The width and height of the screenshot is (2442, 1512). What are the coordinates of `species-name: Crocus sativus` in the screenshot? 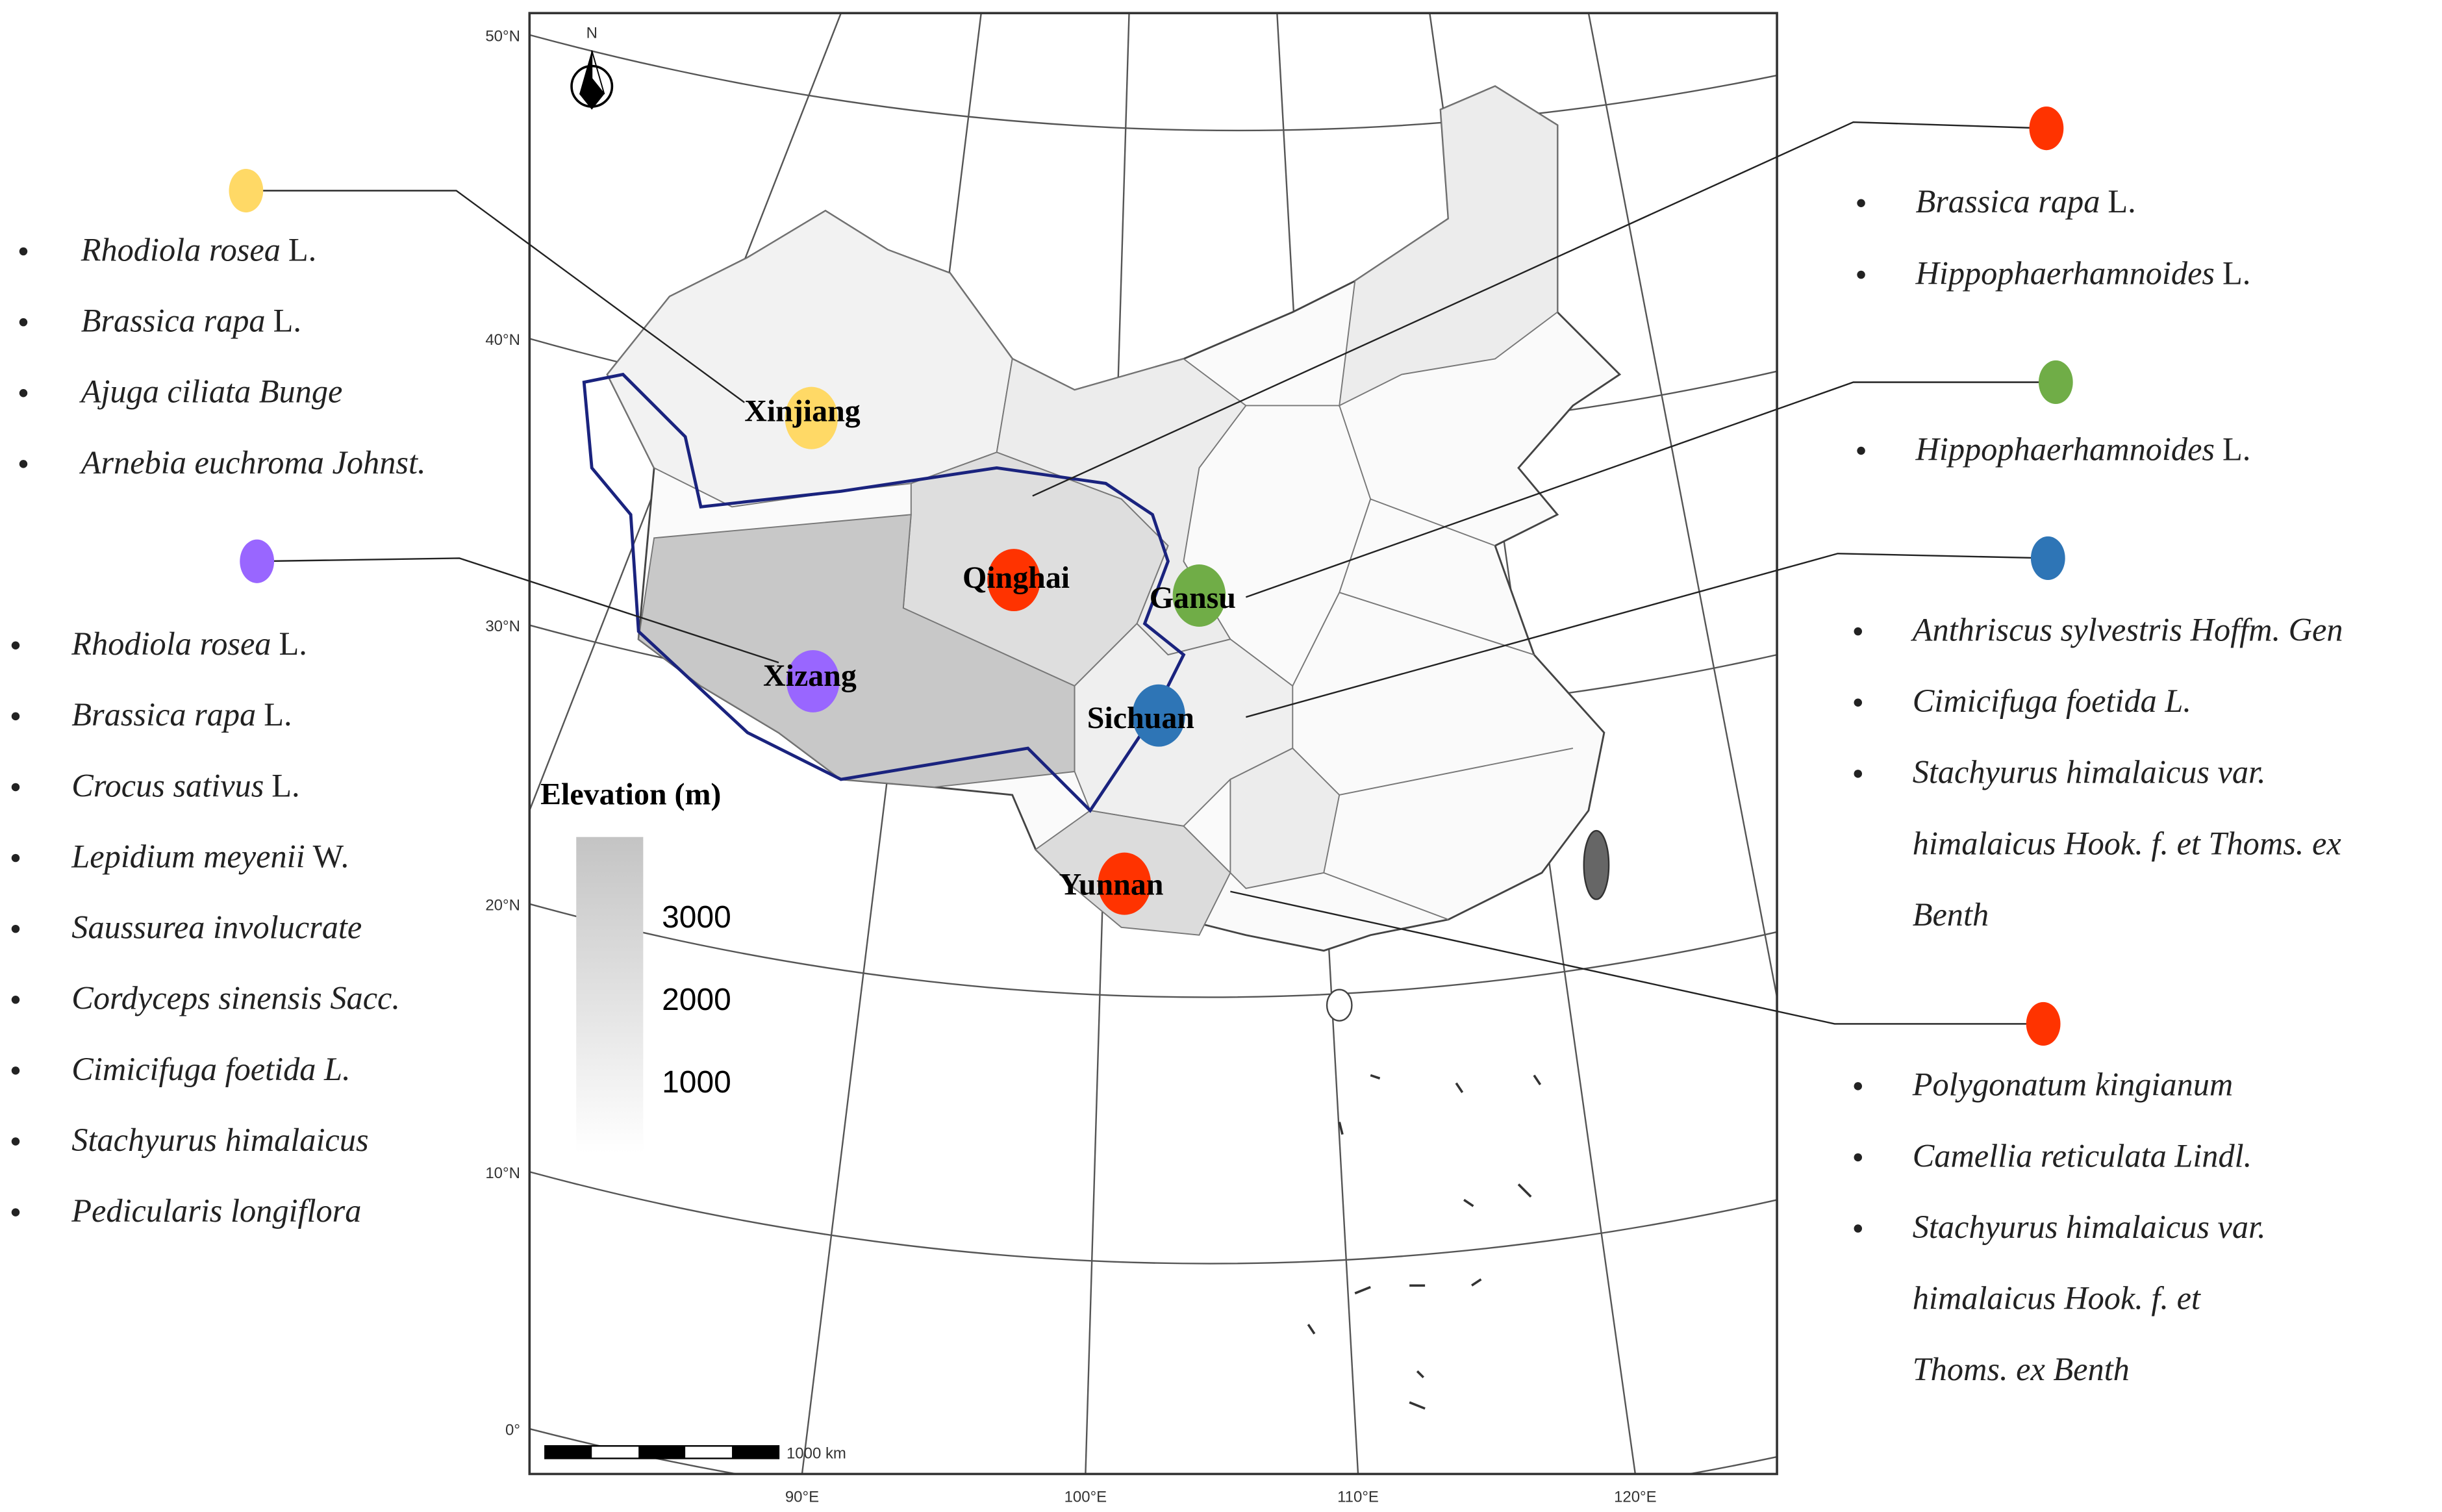 It's located at (167, 785).